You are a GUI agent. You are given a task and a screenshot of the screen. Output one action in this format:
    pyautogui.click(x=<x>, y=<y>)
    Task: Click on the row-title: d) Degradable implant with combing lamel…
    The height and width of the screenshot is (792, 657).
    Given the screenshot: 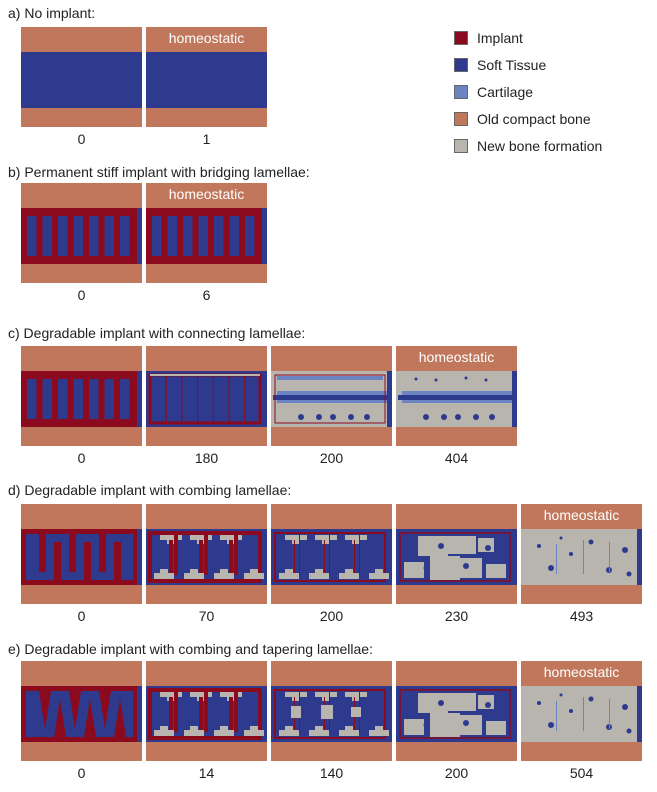 What is the action you would take?
    pyautogui.click(x=150, y=490)
    